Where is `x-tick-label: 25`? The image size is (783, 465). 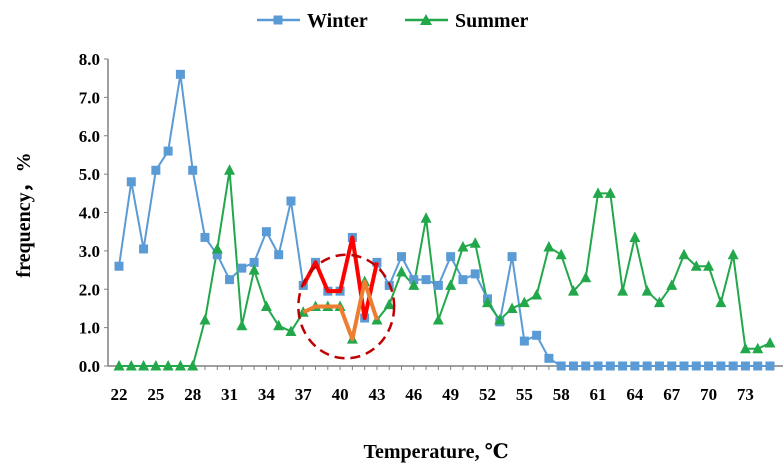 x-tick-label: 25 is located at coordinates (155, 394).